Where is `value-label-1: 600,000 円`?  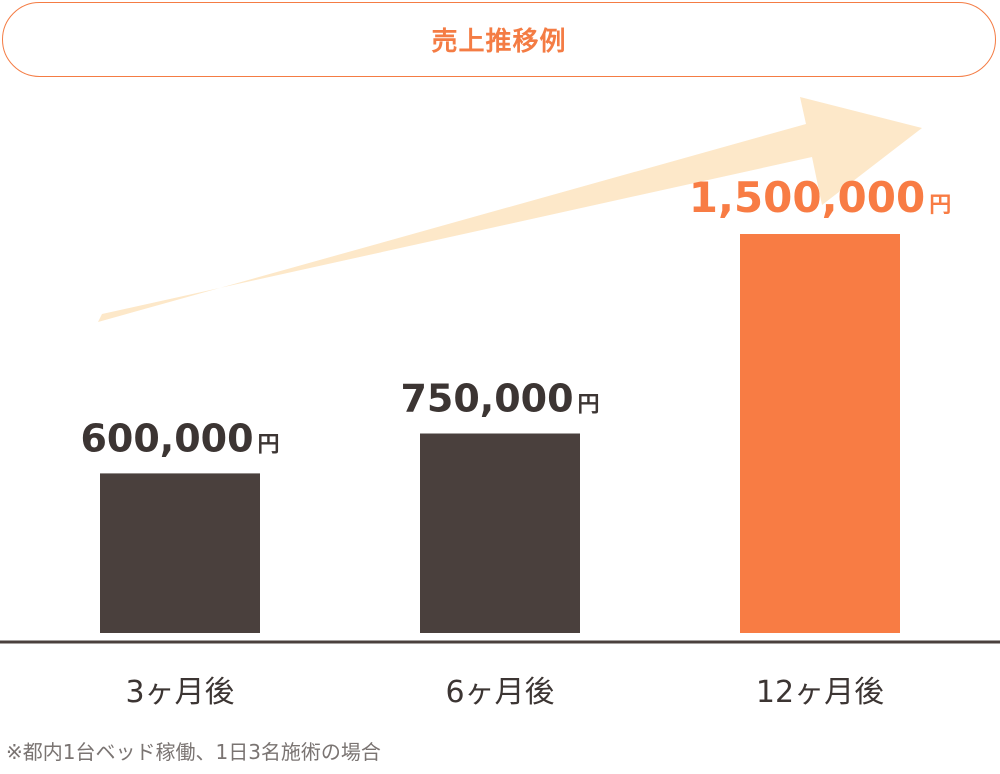
value-label-1: 600,000 円 is located at coordinates (179, 438).